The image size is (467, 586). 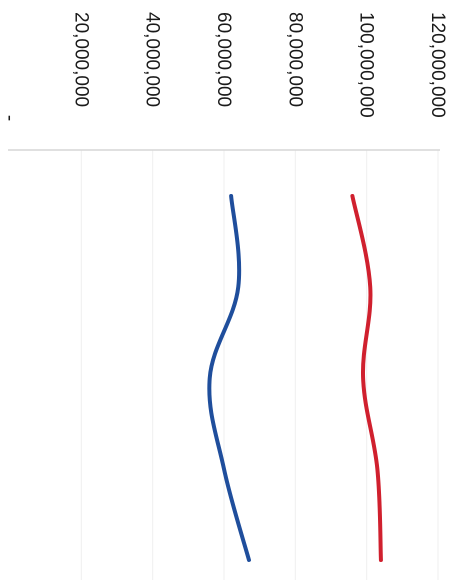 What do you see at coordinates (80, 59) in the screenshot?
I see `value-tick-label: 20,000,000` at bounding box center [80, 59].